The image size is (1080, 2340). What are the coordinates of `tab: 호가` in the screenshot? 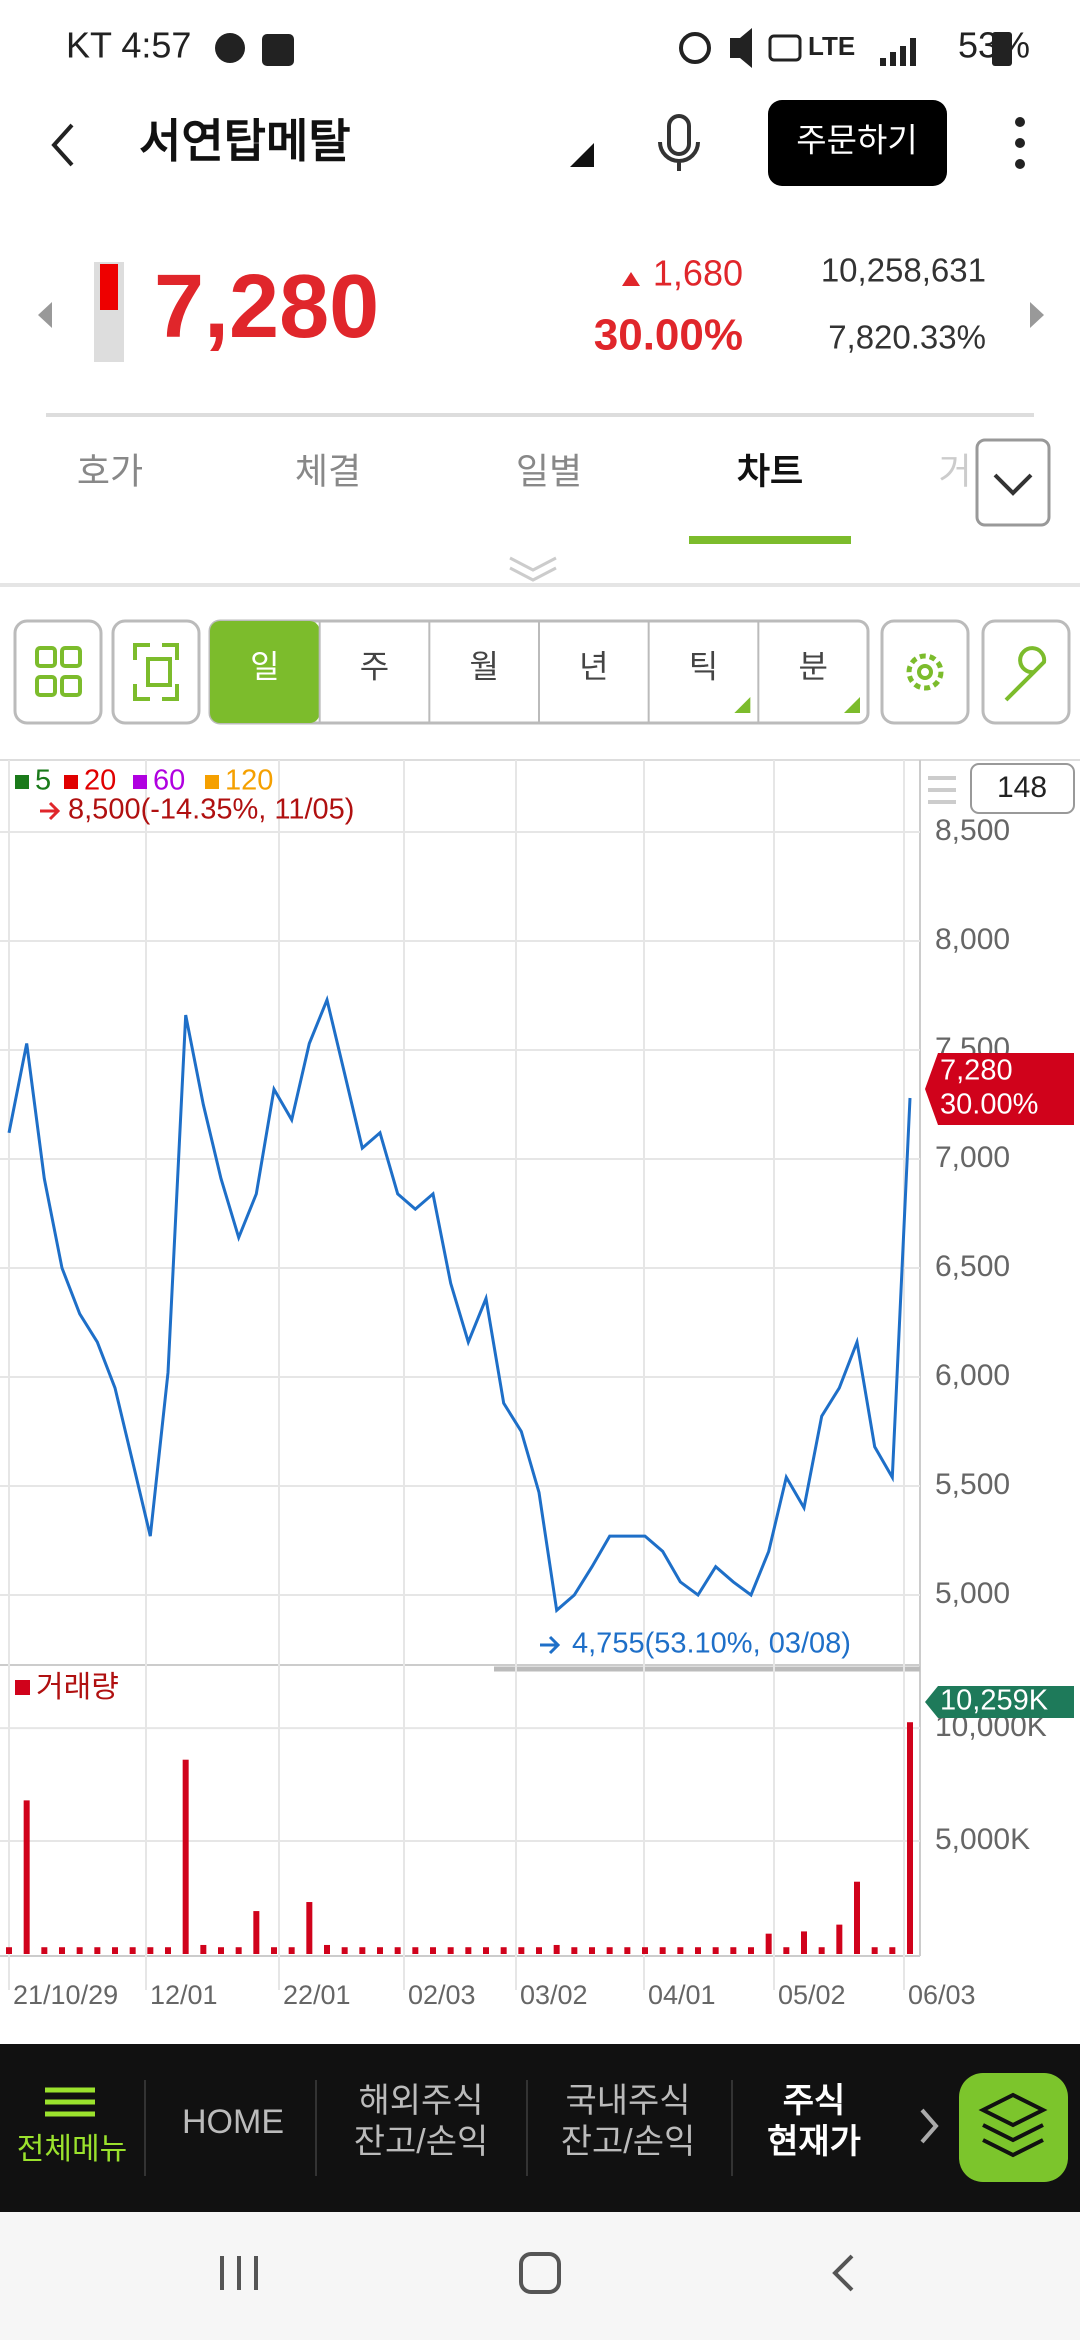 It's located at (110, 471).